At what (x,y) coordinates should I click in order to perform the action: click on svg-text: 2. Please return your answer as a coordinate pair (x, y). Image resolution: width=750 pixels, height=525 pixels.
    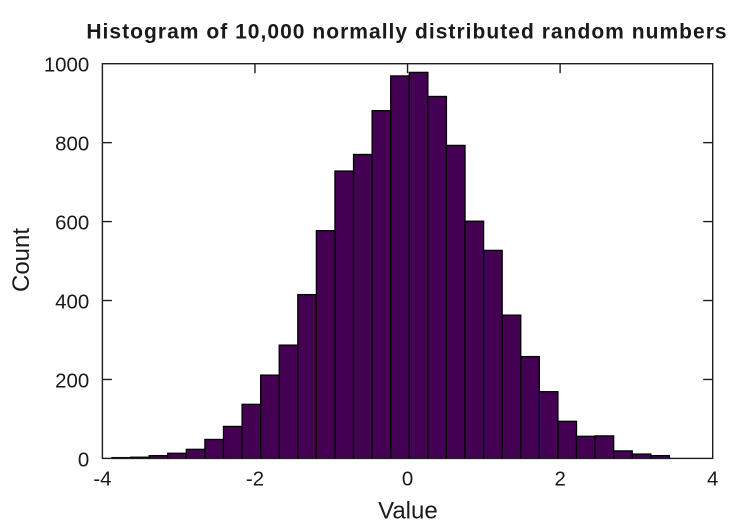
    Looking at the image, I should click on (559, 480).